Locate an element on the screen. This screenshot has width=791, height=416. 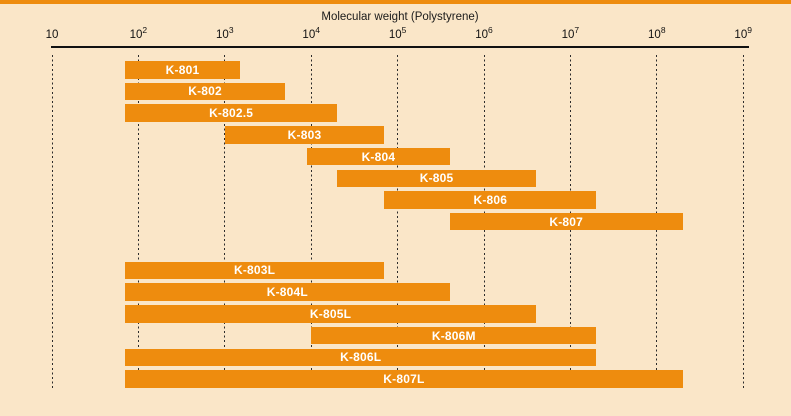
tick-label-10e5: 10⁵ is located at coordinates (397, 33).